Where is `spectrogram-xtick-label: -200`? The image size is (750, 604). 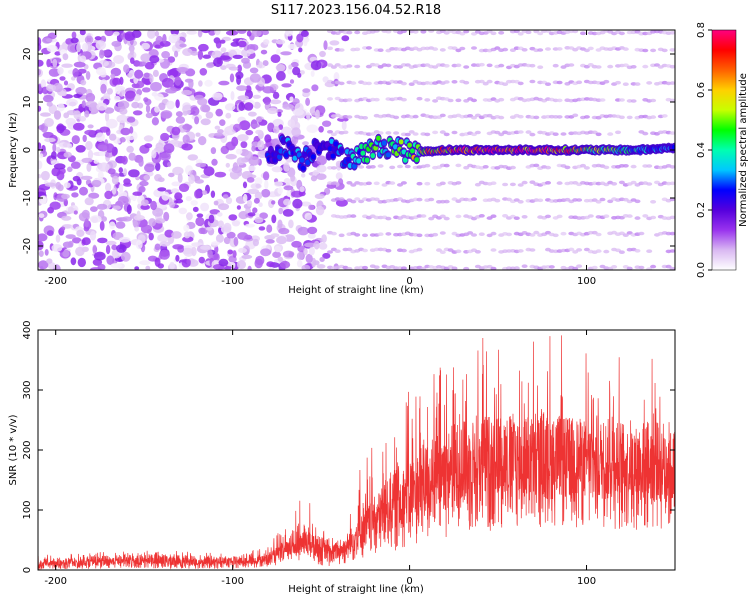 spectrogram-xtick-label: -200 is located at coordinates (55, 281).